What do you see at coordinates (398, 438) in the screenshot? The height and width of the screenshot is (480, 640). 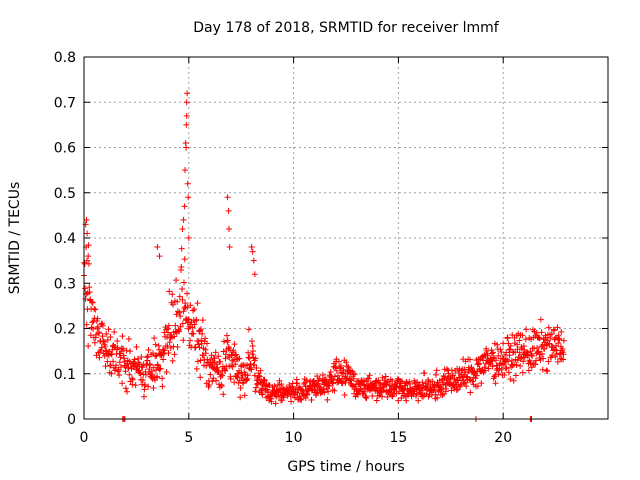 I see `x-tick-label: 15` at bounding box center [398, 438].